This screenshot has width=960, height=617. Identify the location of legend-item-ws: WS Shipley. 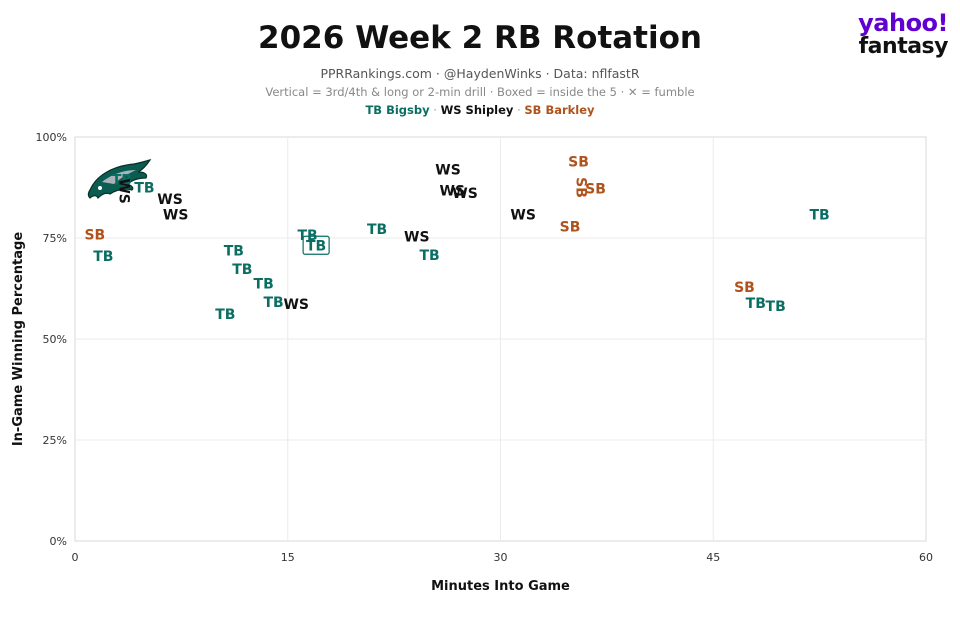
(477, 110).